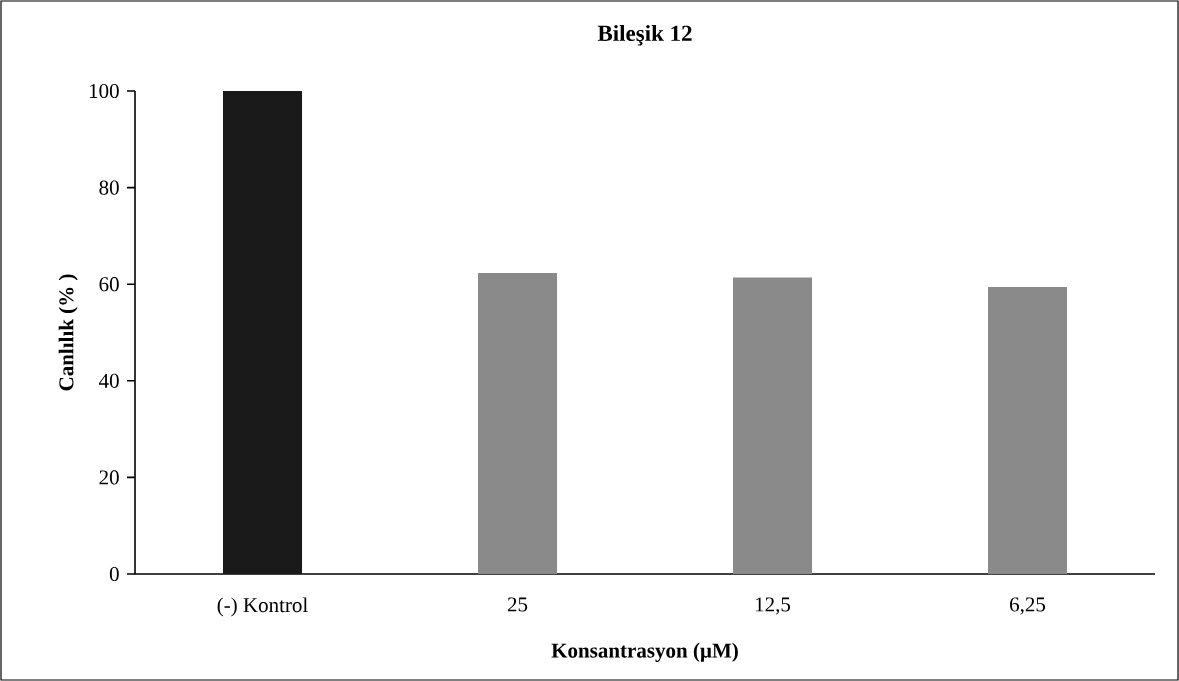  What do you see at coordinates (644, 35) in the screenshot?
I see `chart-title: Bileşik 12` at bounding box center [644, 35].